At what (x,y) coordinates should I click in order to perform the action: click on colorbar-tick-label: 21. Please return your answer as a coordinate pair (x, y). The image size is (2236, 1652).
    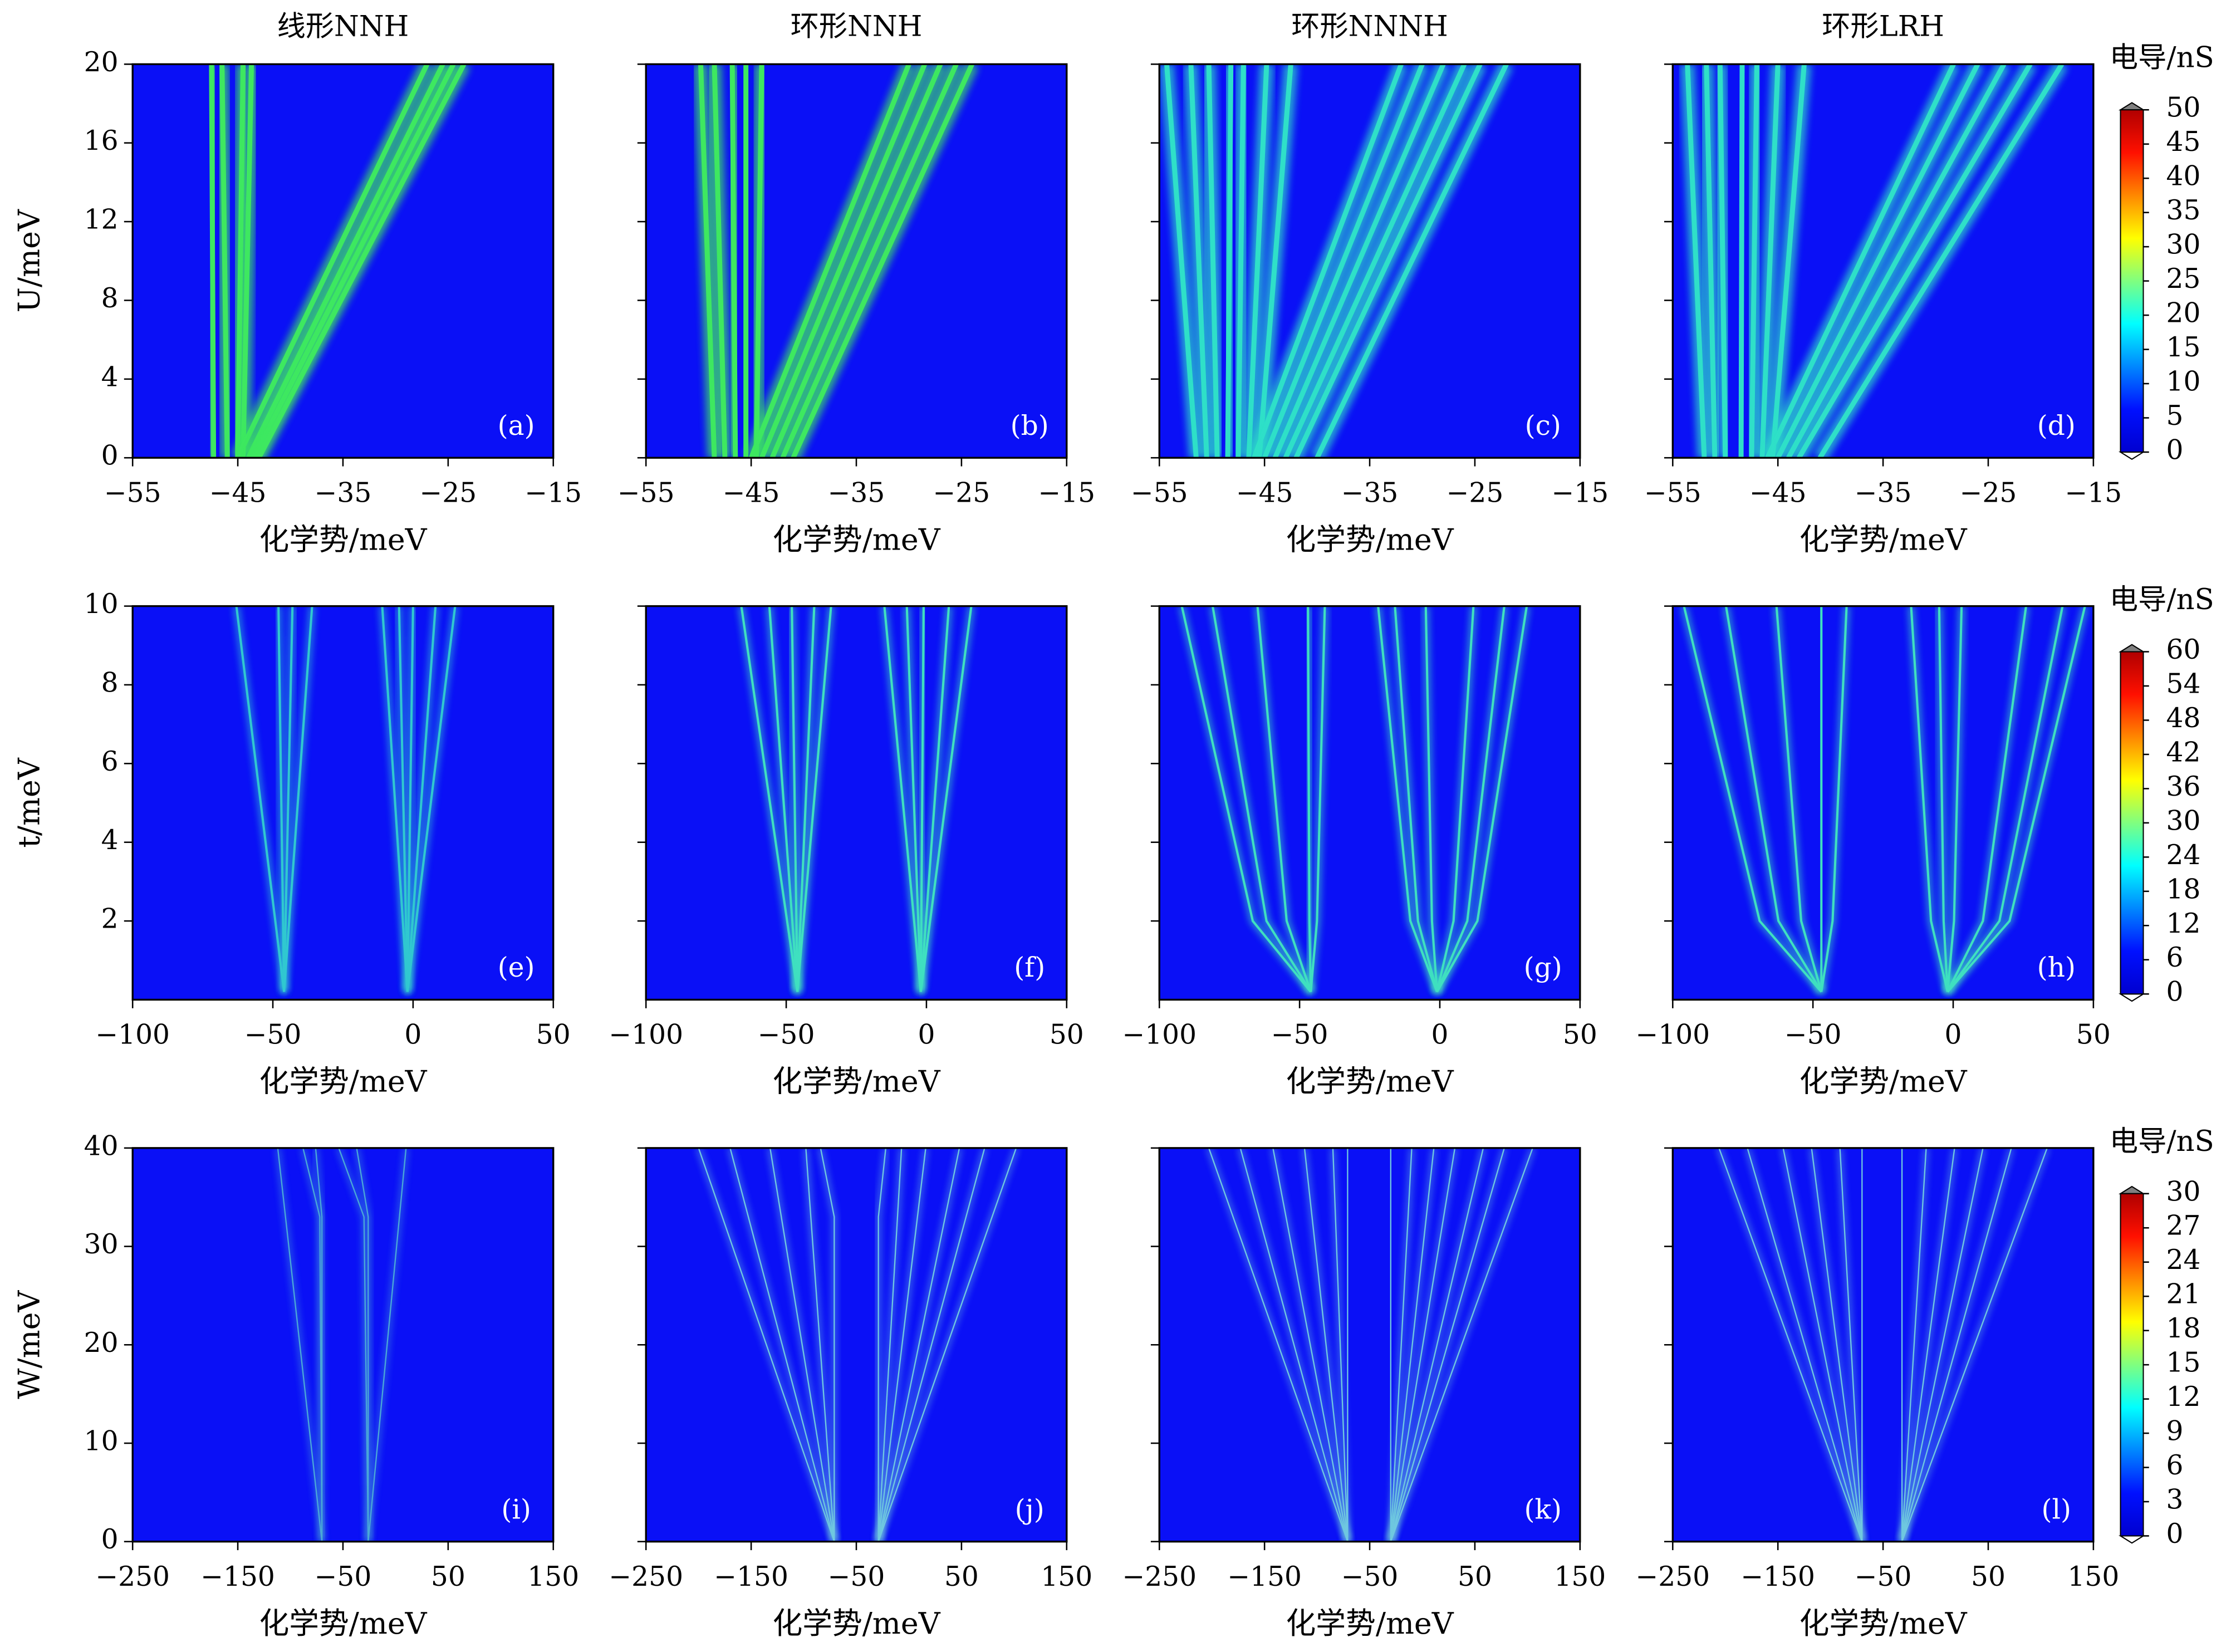
    Looking at the image, I should click on (2183, 1294).